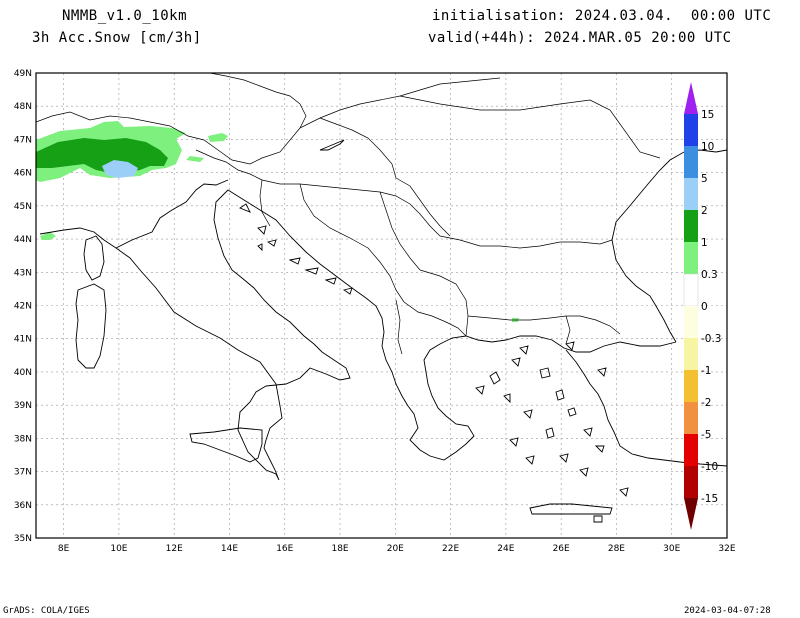  Describe the element at coordinates (23, 373) in the screenshot. I see `lat-tick-label: 40N` at that location.